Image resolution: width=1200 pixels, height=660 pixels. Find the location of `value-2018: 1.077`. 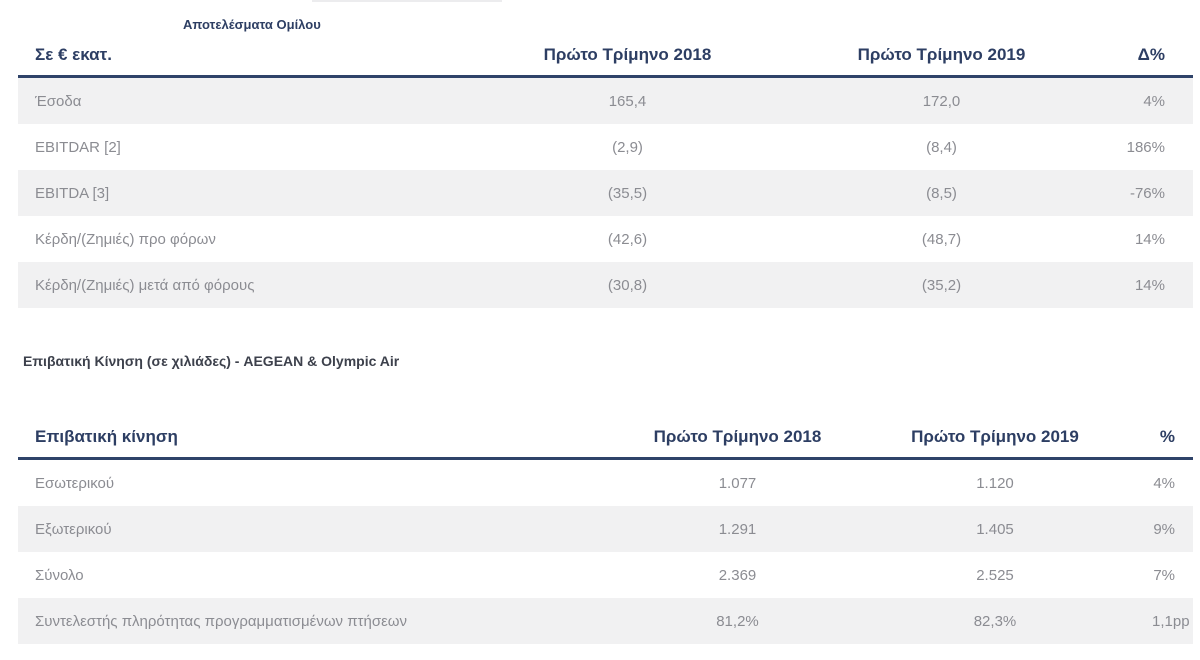

value-2018: 1.077 is located at coordinates (737, 483).